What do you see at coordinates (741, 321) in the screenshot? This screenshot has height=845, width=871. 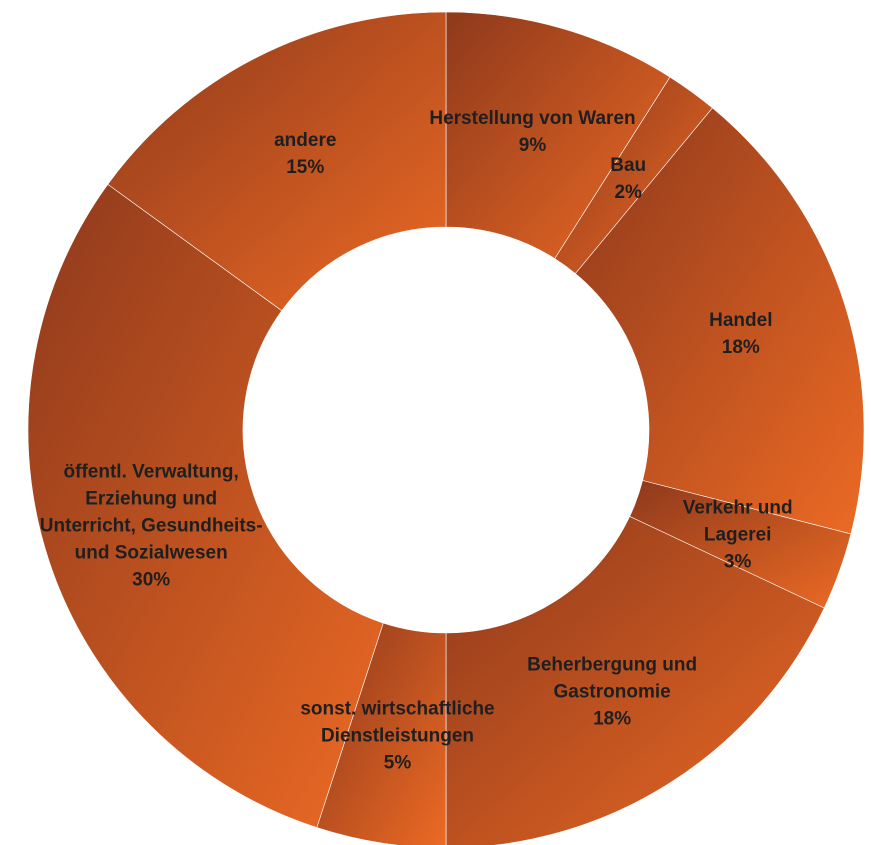 I see `category-label: Handel` at bounding box center [741, 321].